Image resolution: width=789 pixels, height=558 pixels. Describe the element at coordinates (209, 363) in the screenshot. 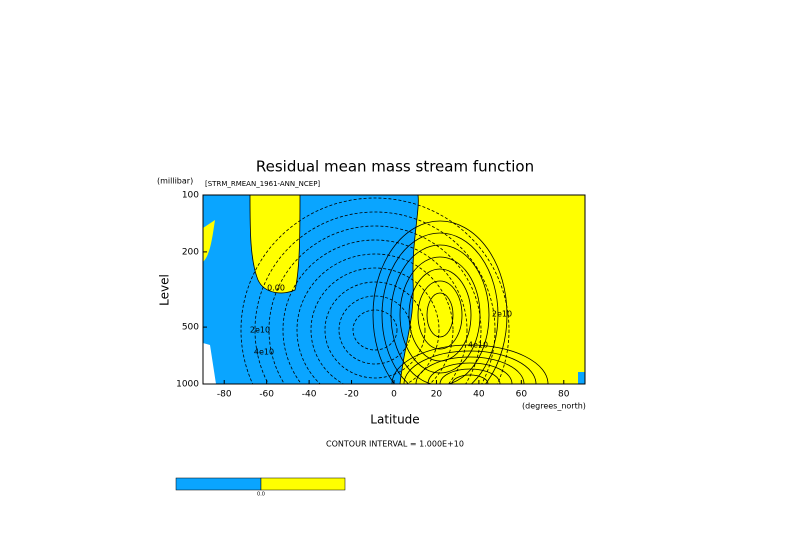

I see `missing-area` at that location.